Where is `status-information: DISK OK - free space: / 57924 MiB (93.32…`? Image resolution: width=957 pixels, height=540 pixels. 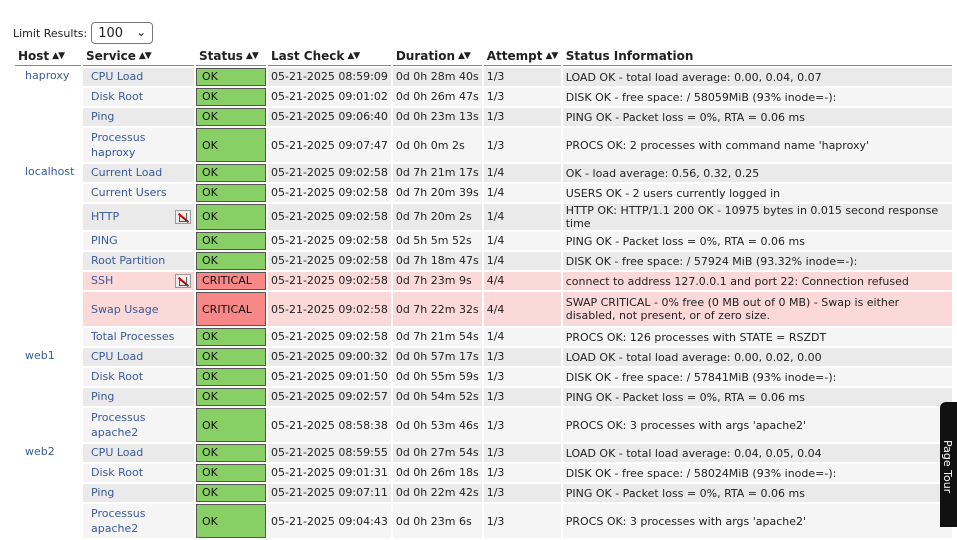
status-information: DISK OK - free space: / 57924 MiB (93.32… is located at coordinates (757, 261).